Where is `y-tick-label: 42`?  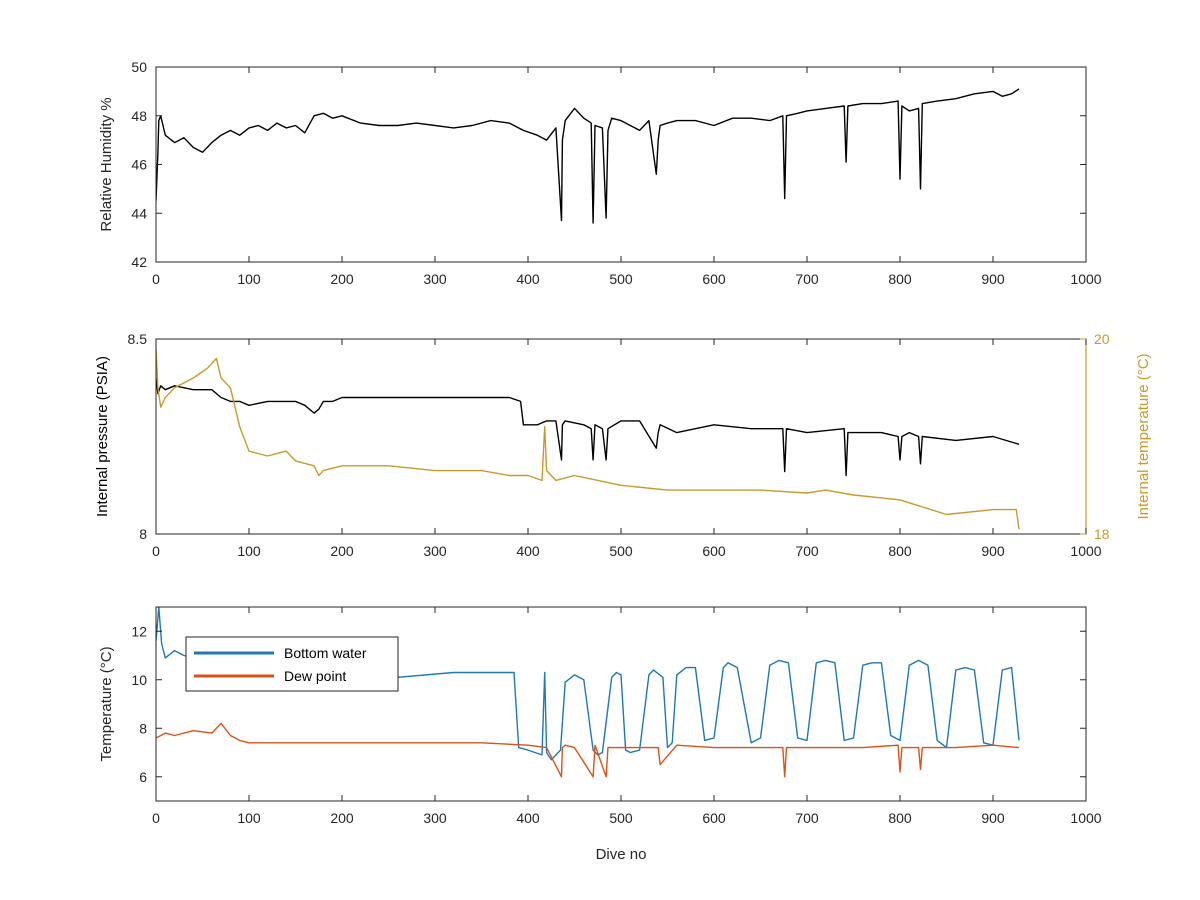 y-tick-label: 42 is located at coordinates (139, 262).